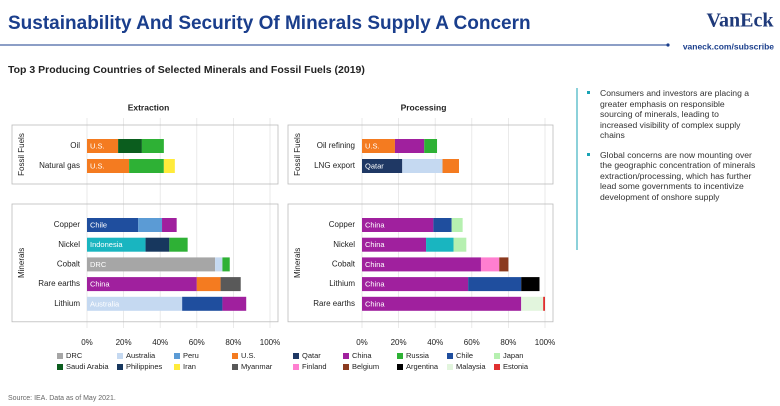  What do you see at coordinates (257, 366) in the screenshot?
I see `legend-label: Myanmar` at bounding box center [257, 366].